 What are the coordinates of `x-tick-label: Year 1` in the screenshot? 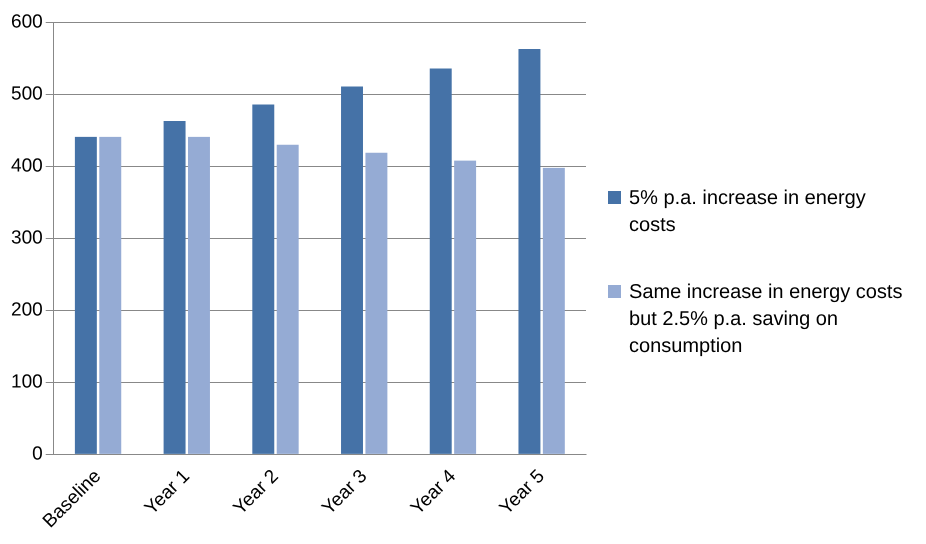 It's located at (167, 492).